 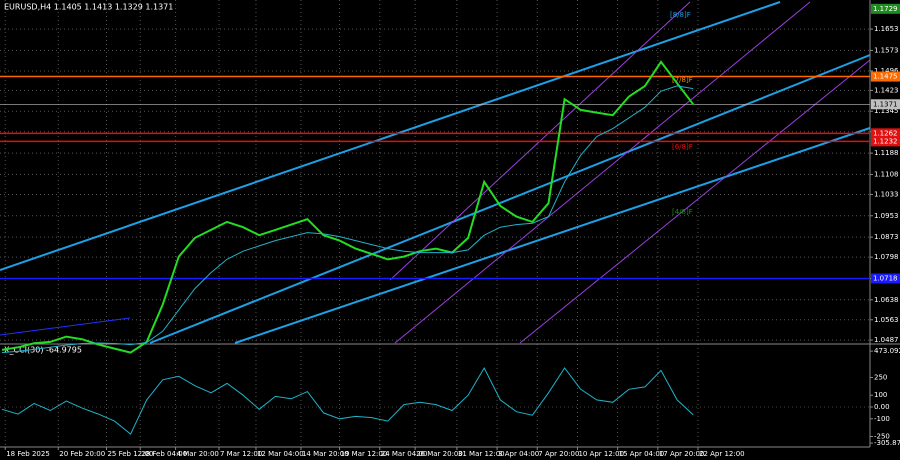 I want to click on x-tick-label: 15 Apr 04:00, so click(x=642, y=454).